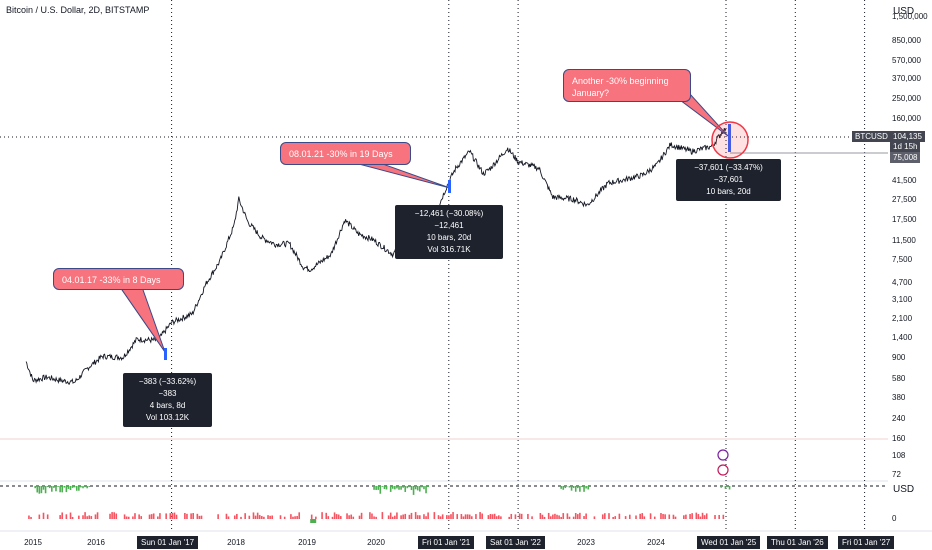 Image resolution: width=932 pixels, height=550 pixels. What do you see at coordinates (586, 542) in the screenshot?
I see `x-tick-label: 2023` at bounding box center [586, 542].